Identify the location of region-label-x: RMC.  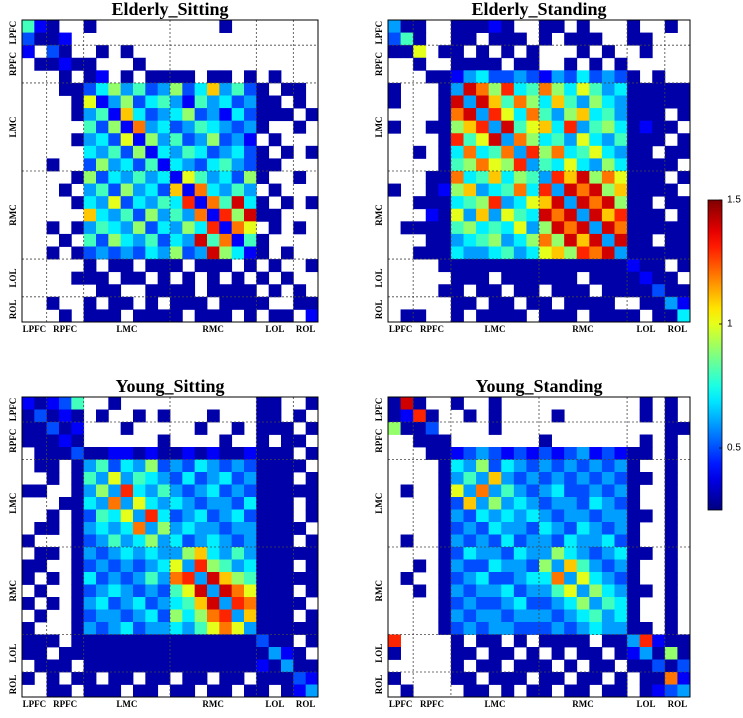
(583, 329).